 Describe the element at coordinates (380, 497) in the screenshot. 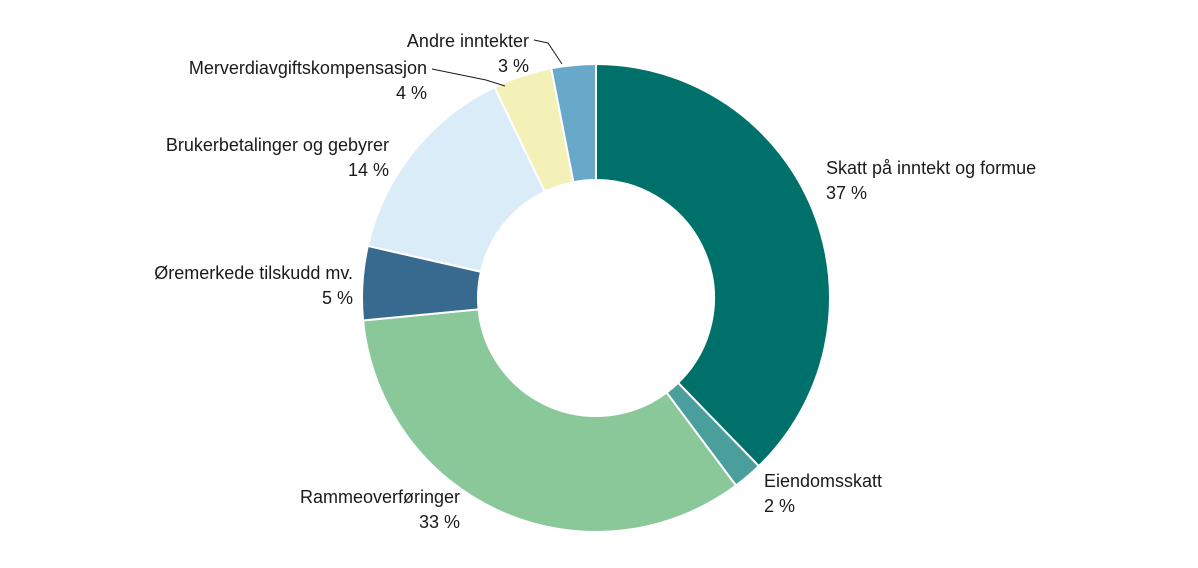

I see `slice-label-rammeoverforinger: Rammeoverføringer` at that location.